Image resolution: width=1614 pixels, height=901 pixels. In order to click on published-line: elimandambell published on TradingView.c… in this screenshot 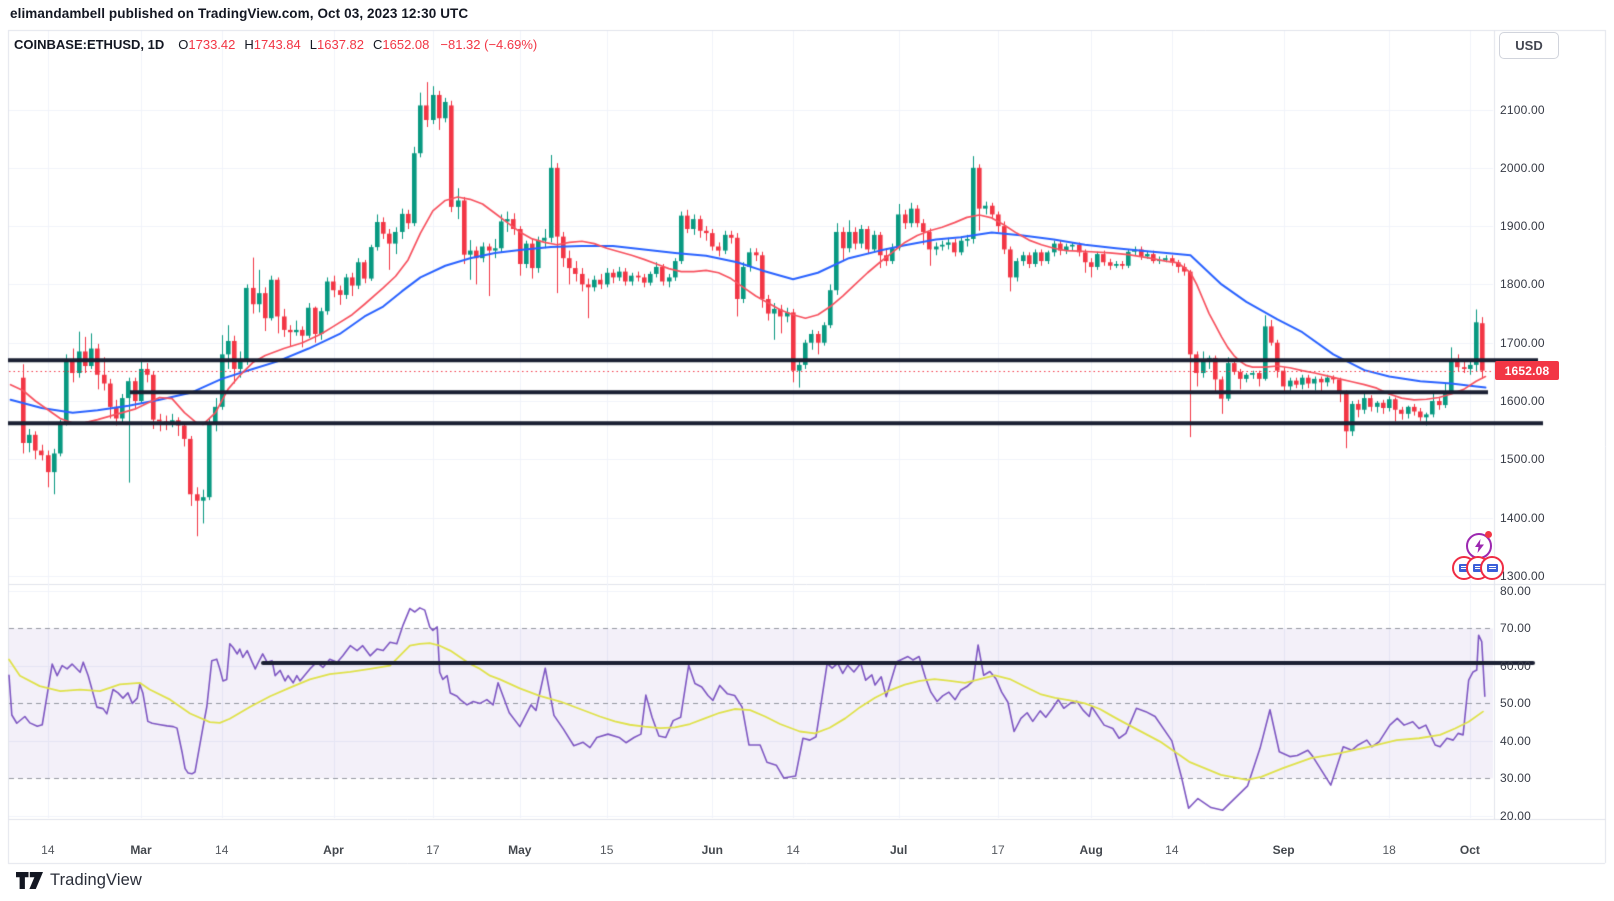, I will do `click(239, 13)`.